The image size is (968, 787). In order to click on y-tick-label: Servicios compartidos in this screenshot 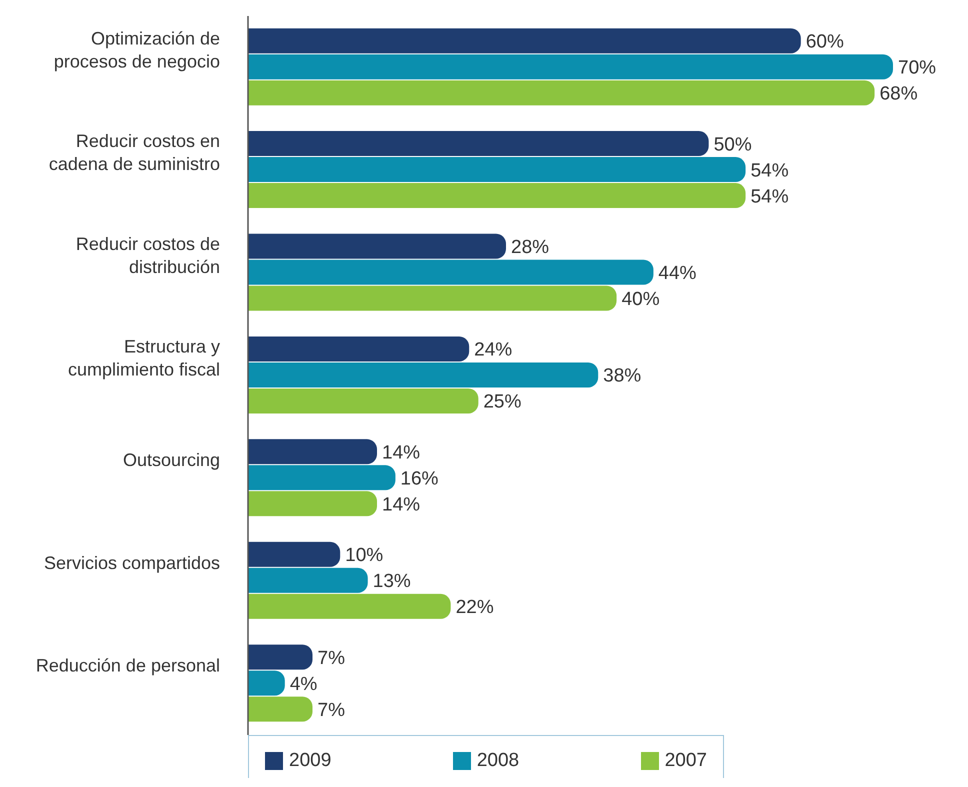, I will do `click(132, 562)`.